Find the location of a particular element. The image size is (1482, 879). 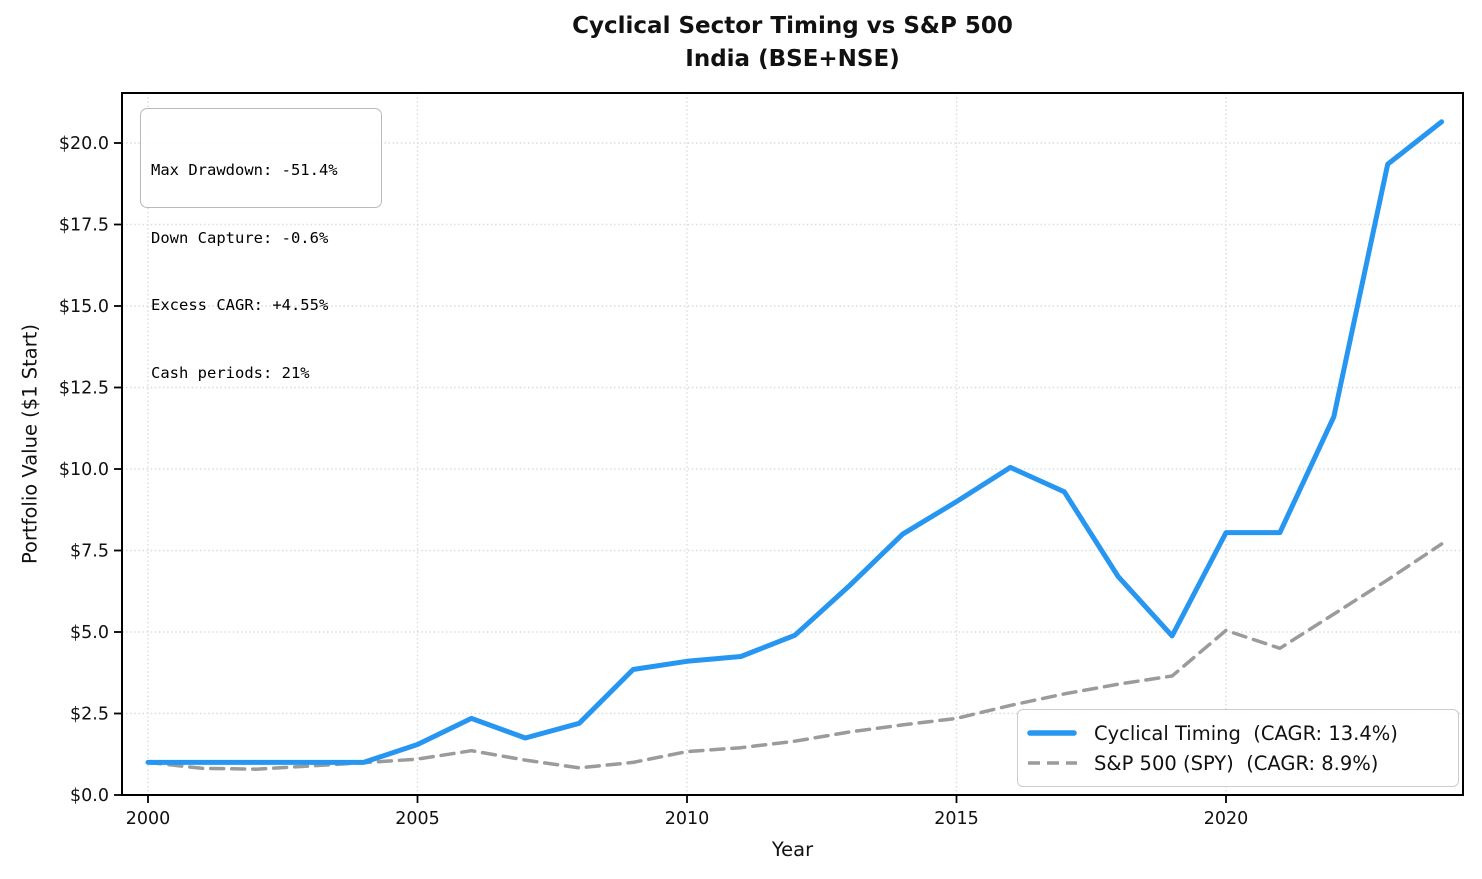

x-axis-label: Year is located at coordinates (792, 849).